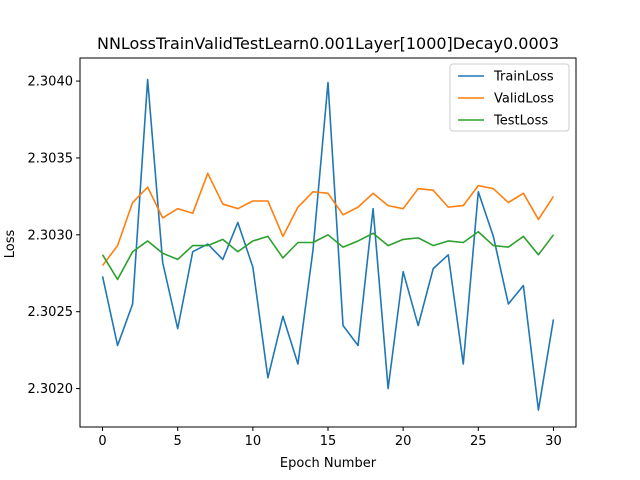 The height and width of the screenshot is (480, 640). I want to click on x-tick-label: 10, so click(253, 441).